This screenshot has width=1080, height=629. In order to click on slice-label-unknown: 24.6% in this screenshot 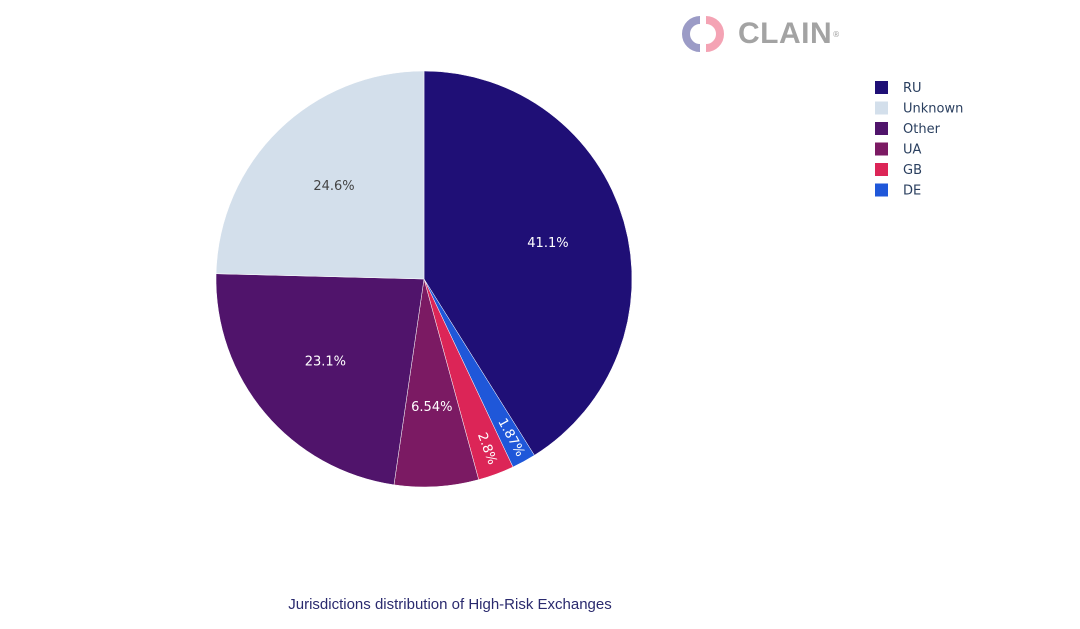, I will do `click(333, 186)`.